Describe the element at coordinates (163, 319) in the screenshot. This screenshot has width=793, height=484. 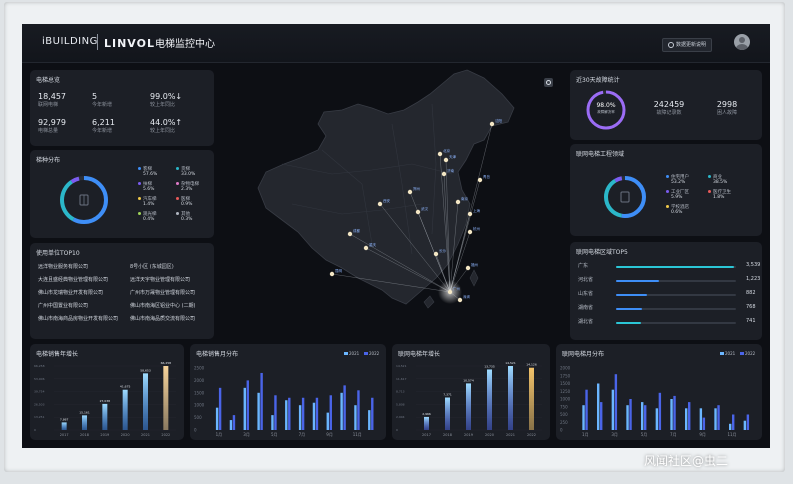
I see `top10-item: 佛山市南海品质交流有限公司` at that location.